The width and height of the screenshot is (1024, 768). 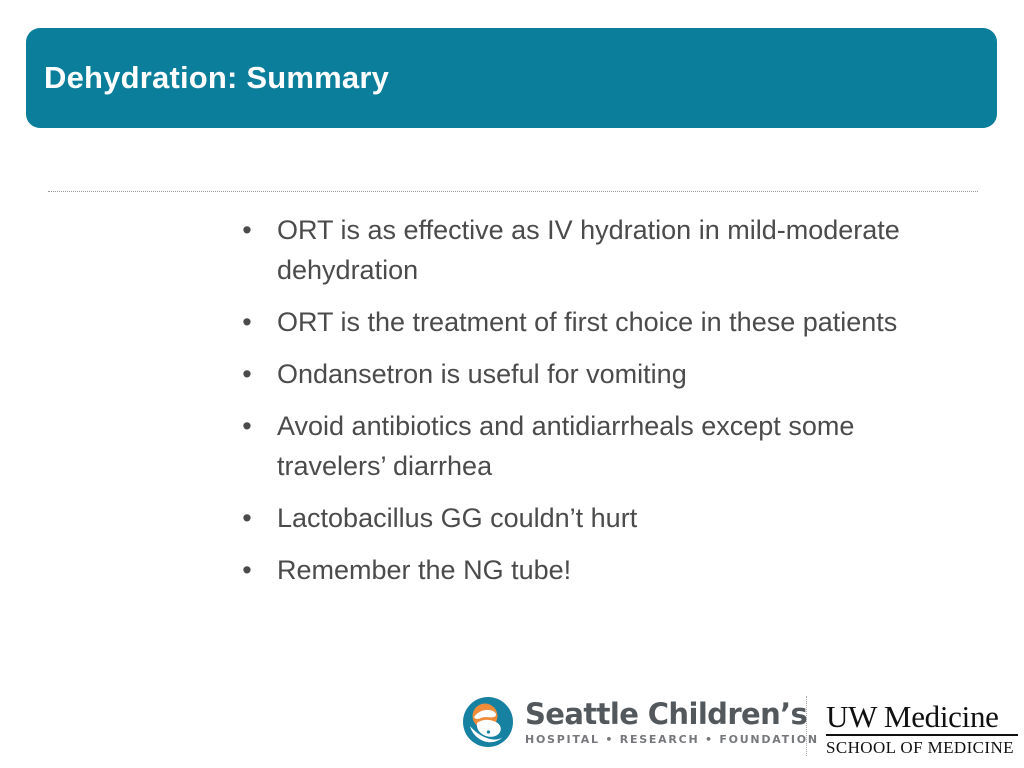 I want to click on list-item-label: Remember the NG tube!, so click(x=424, y=570).